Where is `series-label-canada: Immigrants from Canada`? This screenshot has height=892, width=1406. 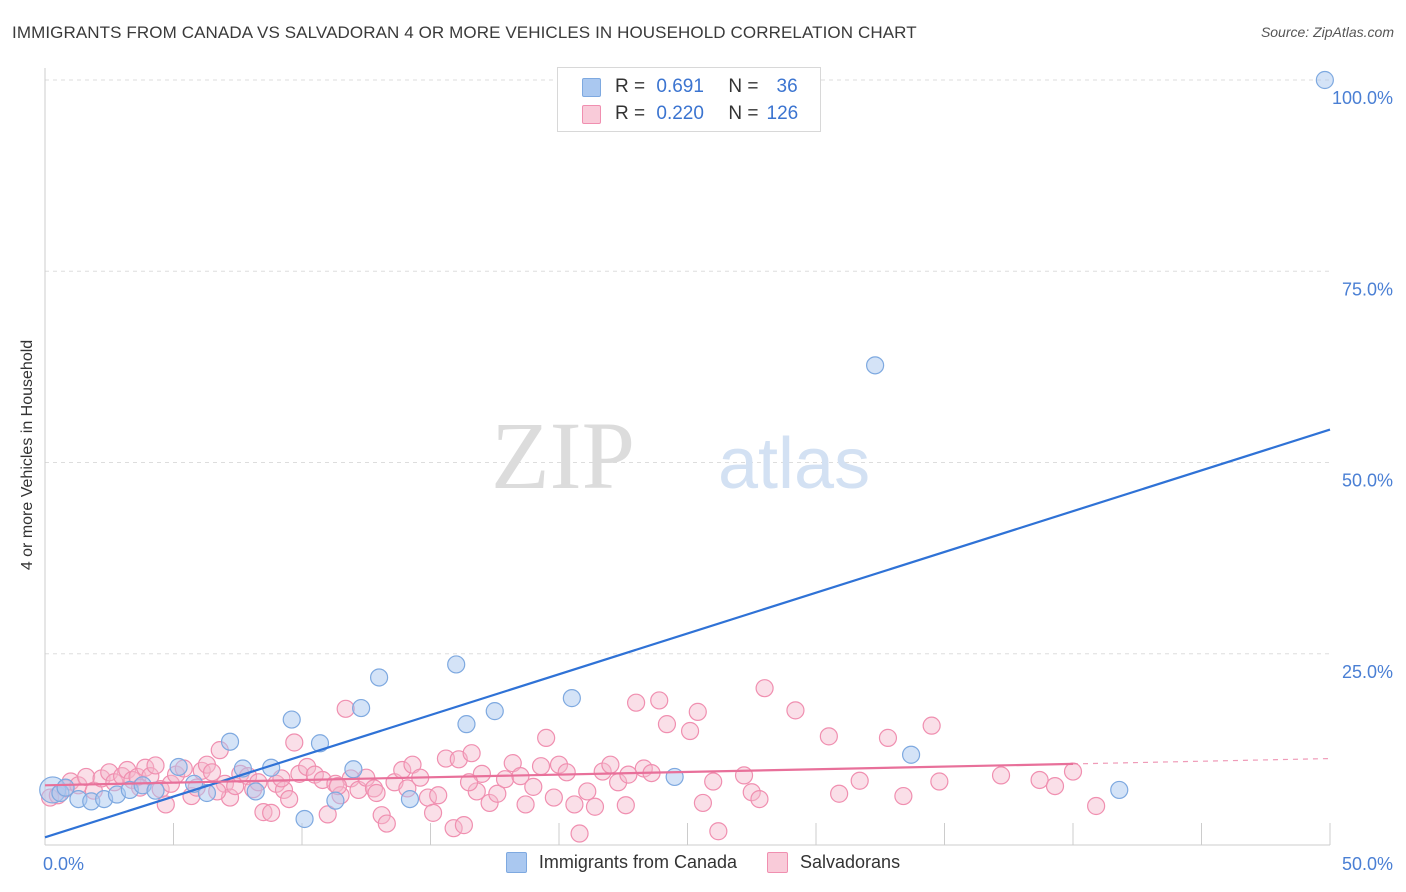
series-label-canada: Immigrants from Canada is located at coordinates (637, 862).